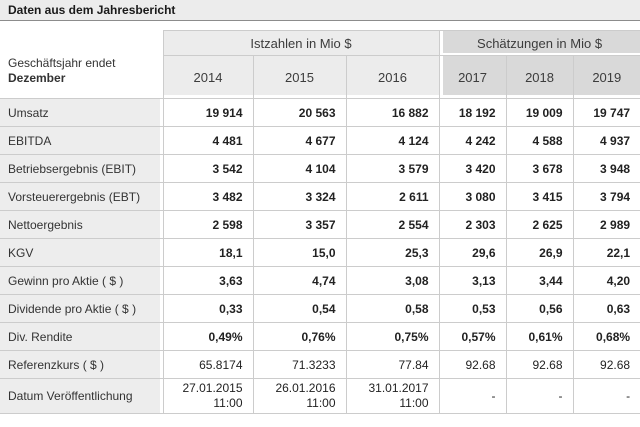 This screenshot has height=427, width=640. I want to click on value-cell: 0,68%, so click(606, 336).